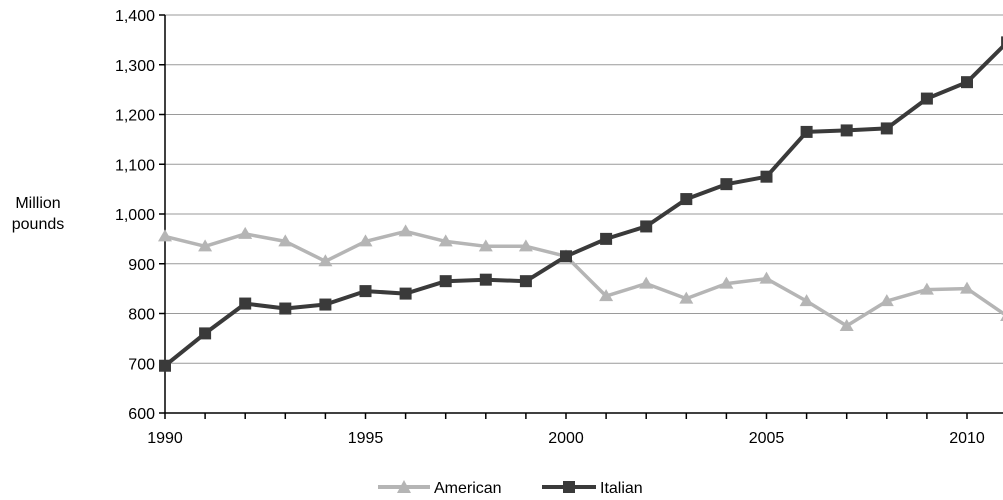  What do you see at coordinates (141, 364) in the screenshot?
I see `y-tick-label: 700` at bounding box center [141, 364].